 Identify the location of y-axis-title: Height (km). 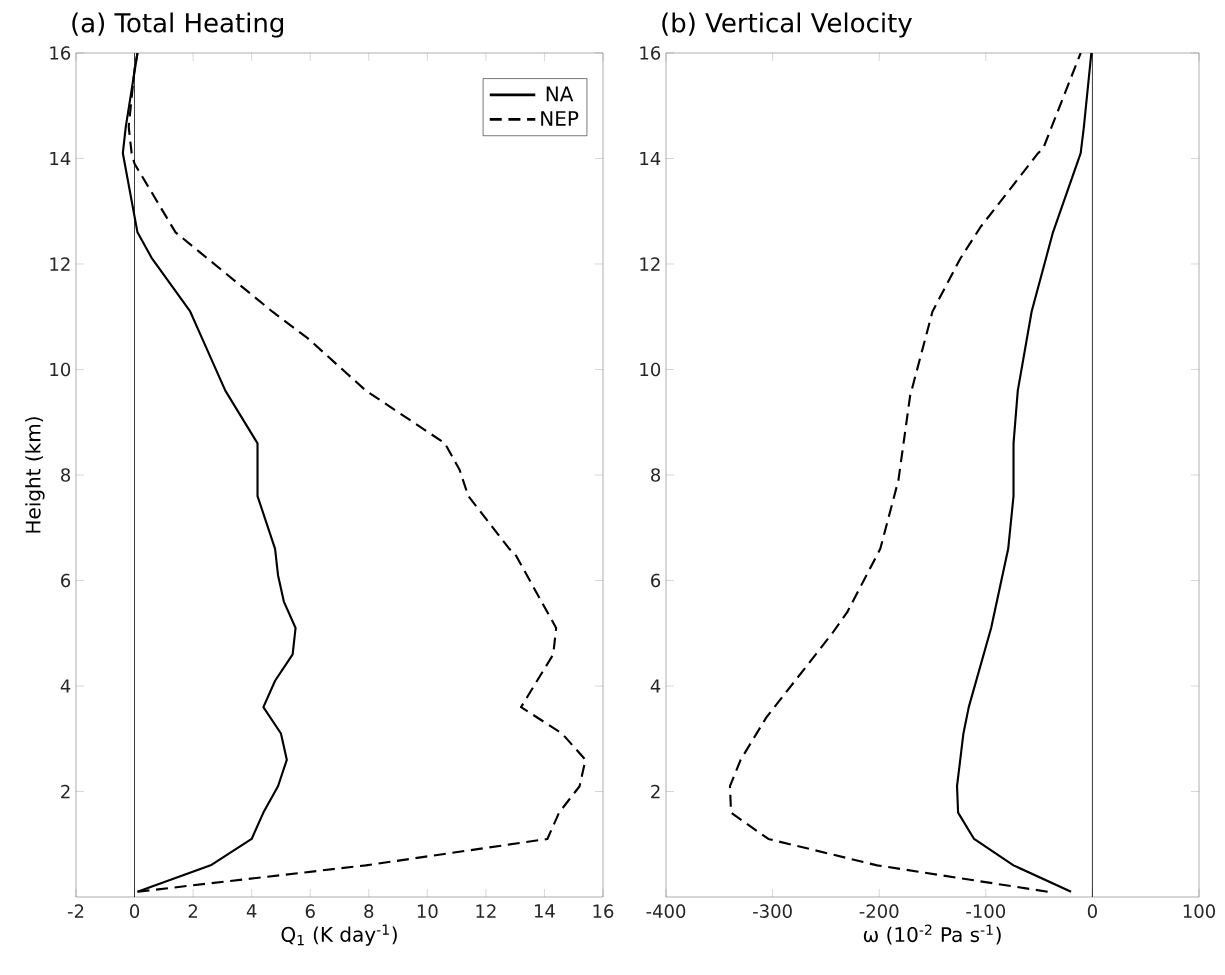
(35, 475).